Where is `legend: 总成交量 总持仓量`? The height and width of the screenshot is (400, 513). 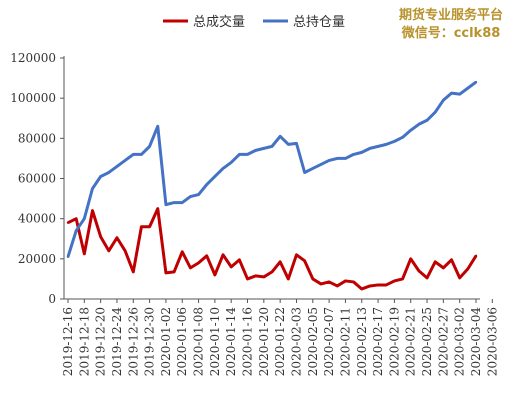
legend: 总成交量 总持仓量 is located at coordinates (254, 22).